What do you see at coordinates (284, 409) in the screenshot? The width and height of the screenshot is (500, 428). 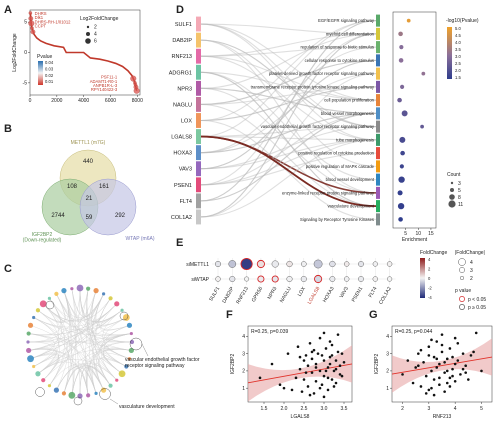 I see `scatter-f-xtick-label: 2.0` at bounding box center [284, 409].